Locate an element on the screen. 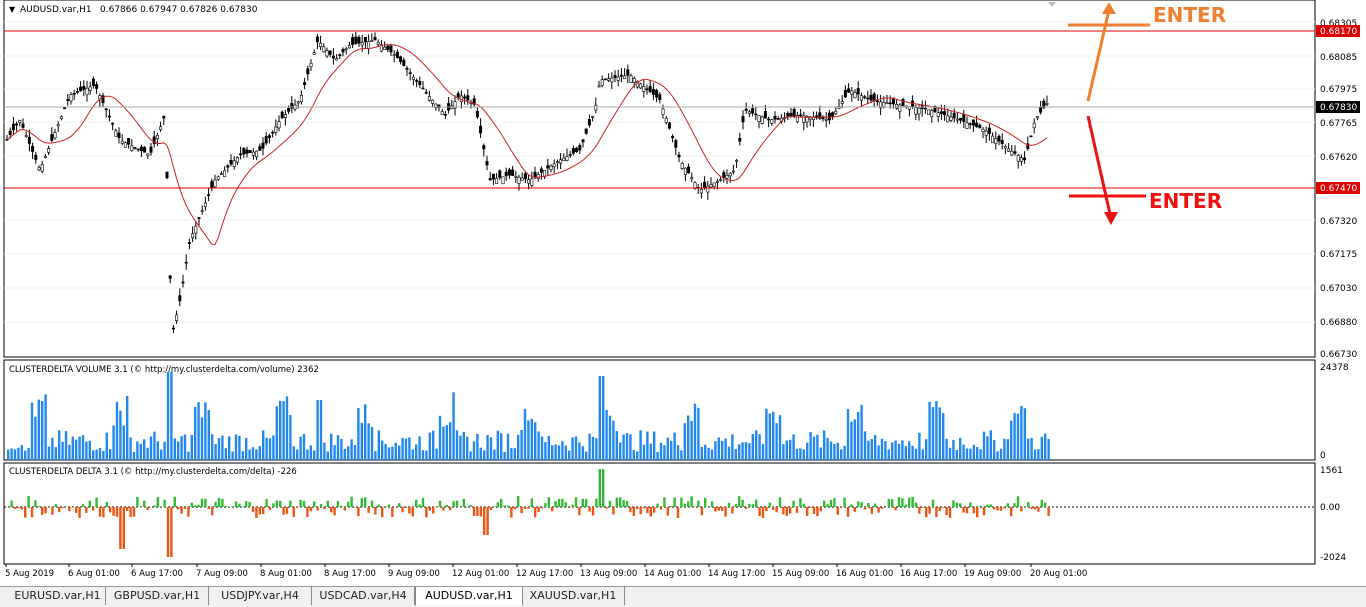 This screenshot has height=607, width=1366. tab-usdcad: USDCAD.var,H4 is located at coordinates (363, 596).